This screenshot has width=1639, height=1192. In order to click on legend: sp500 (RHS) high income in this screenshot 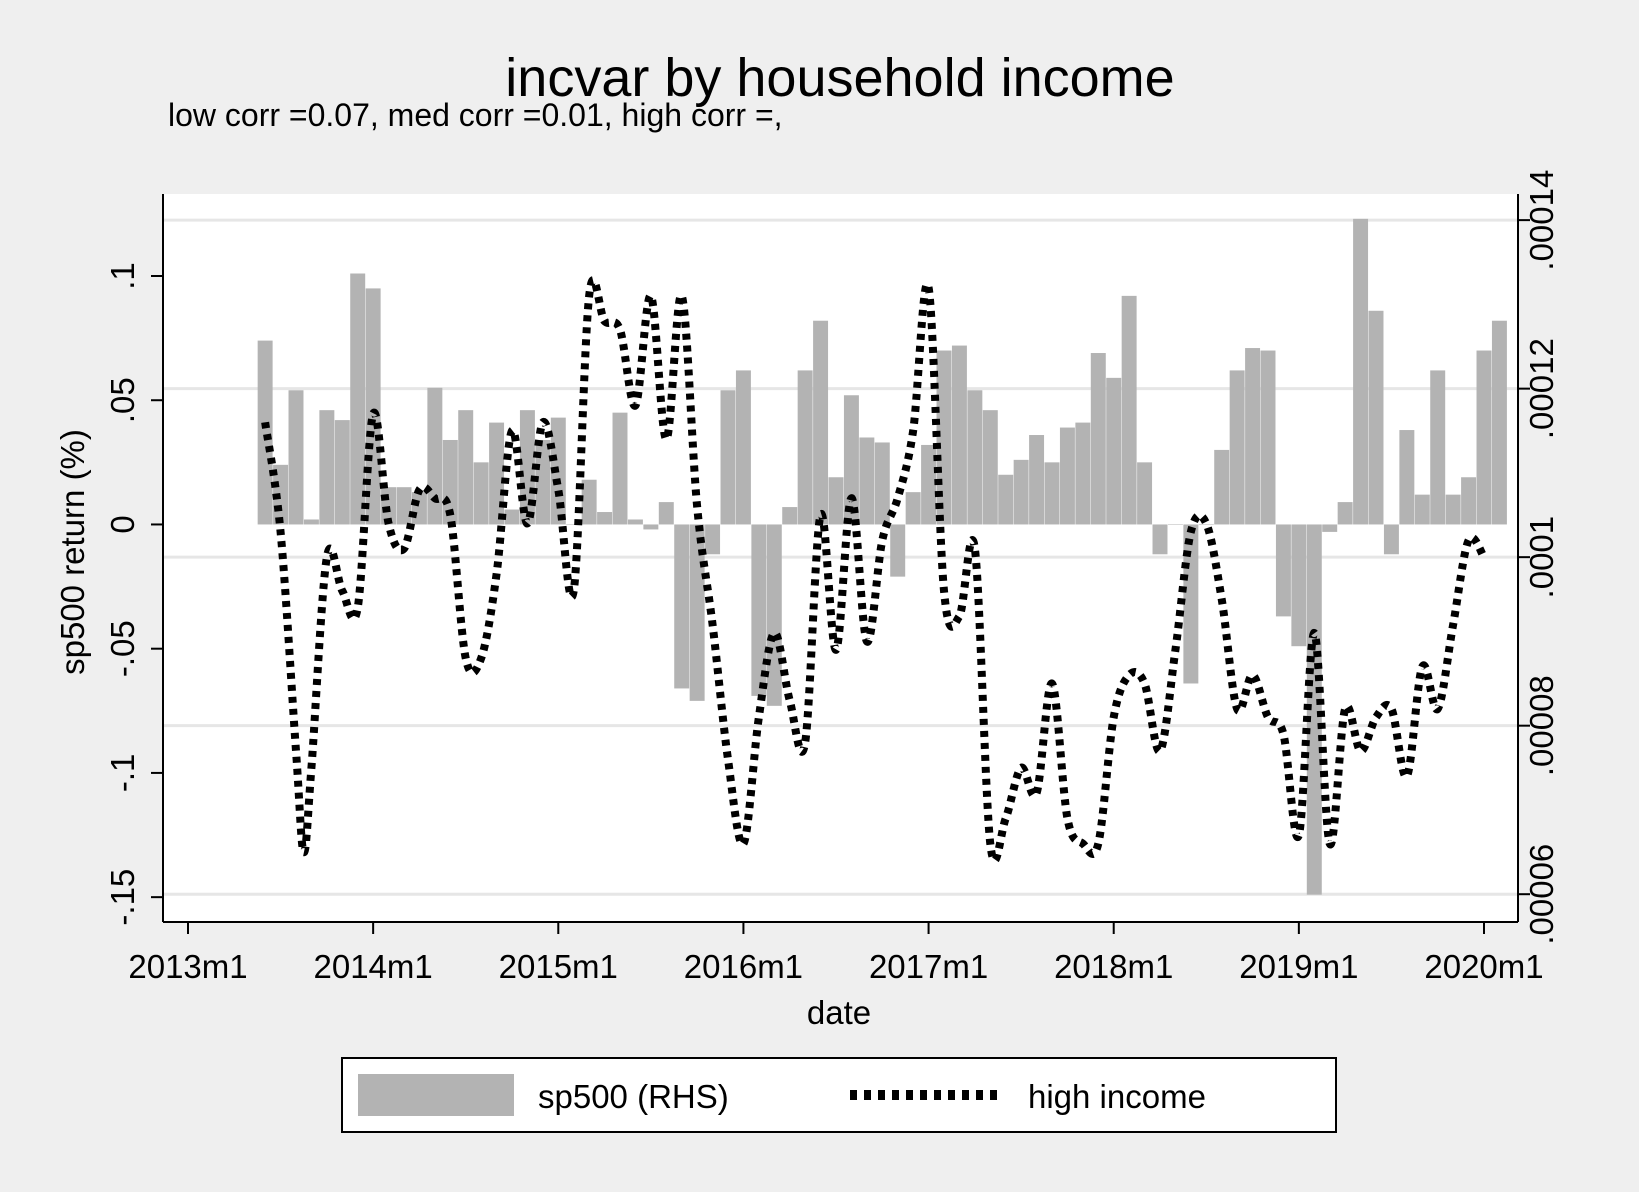, I will do `click(839, 1095)`.